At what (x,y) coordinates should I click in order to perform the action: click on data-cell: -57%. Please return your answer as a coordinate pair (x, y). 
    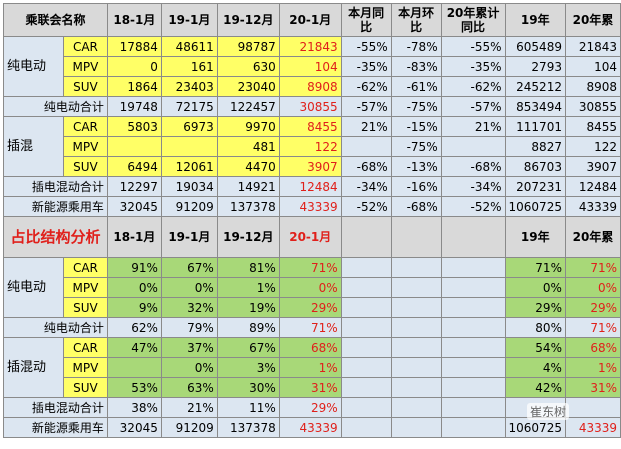
    Looking at the image, I should click on (473, 106).